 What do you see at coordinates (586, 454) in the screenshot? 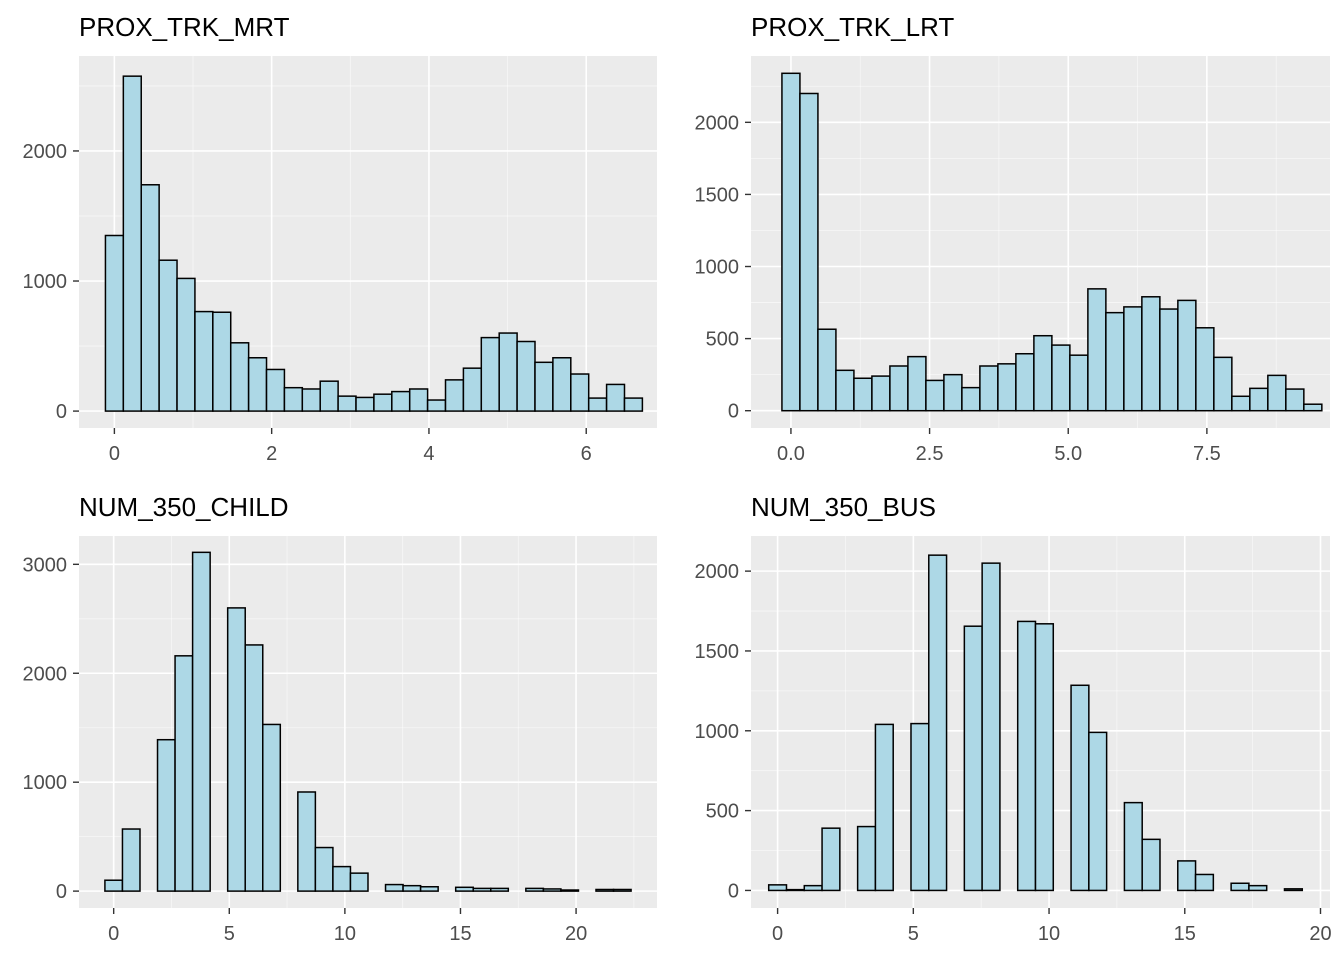
I see `x-tick-label: 6` at bounding box center [586, 454].